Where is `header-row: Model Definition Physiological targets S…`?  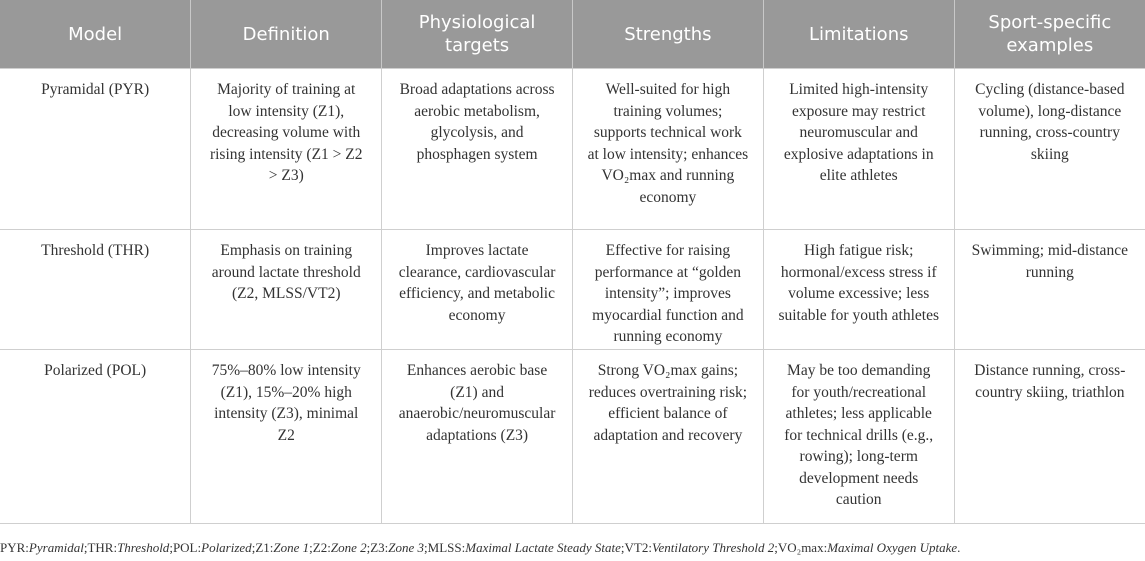 header-row: Model Definition Physiological targets S… is located at coordinates (572, 34).